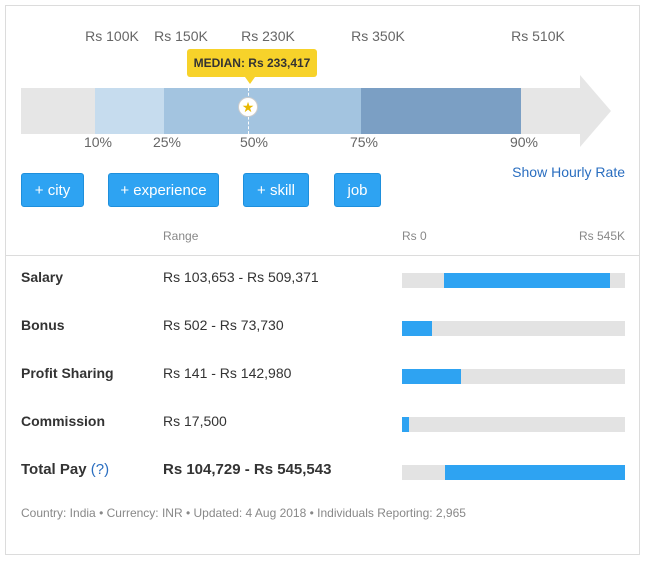 This screenshot has height=561, width=646. Describe the element at coordinates (535, 472) in the screenshot. I see `total-pay-range-fill` at that location.